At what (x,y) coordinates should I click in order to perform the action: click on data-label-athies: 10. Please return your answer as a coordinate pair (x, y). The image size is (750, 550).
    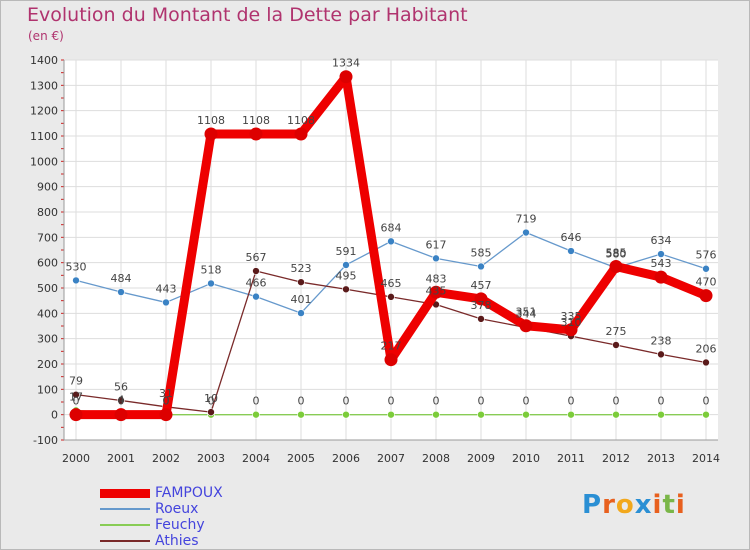
    Looking at the image, I should click on (211, 398).